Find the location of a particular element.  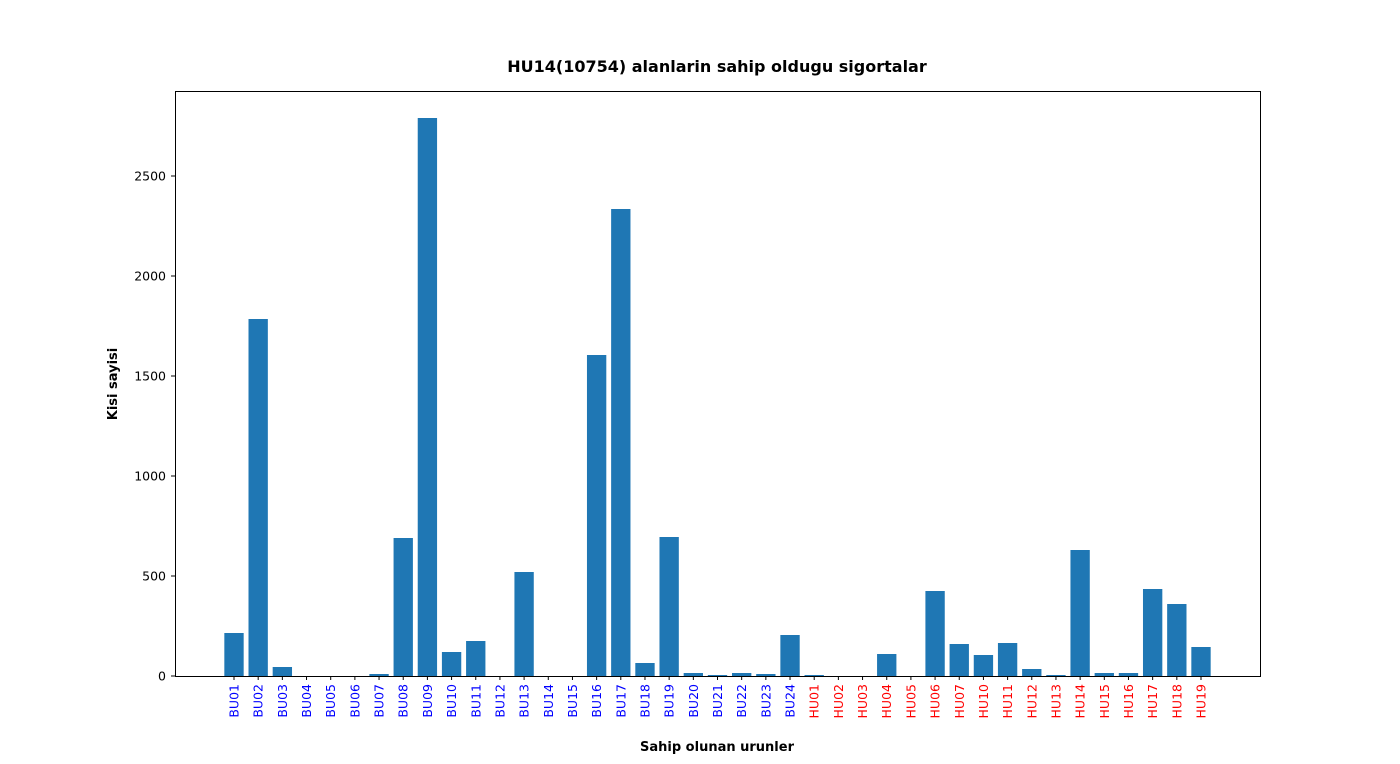

x-tick-label: BU12 is located at coordinates (499, 701).